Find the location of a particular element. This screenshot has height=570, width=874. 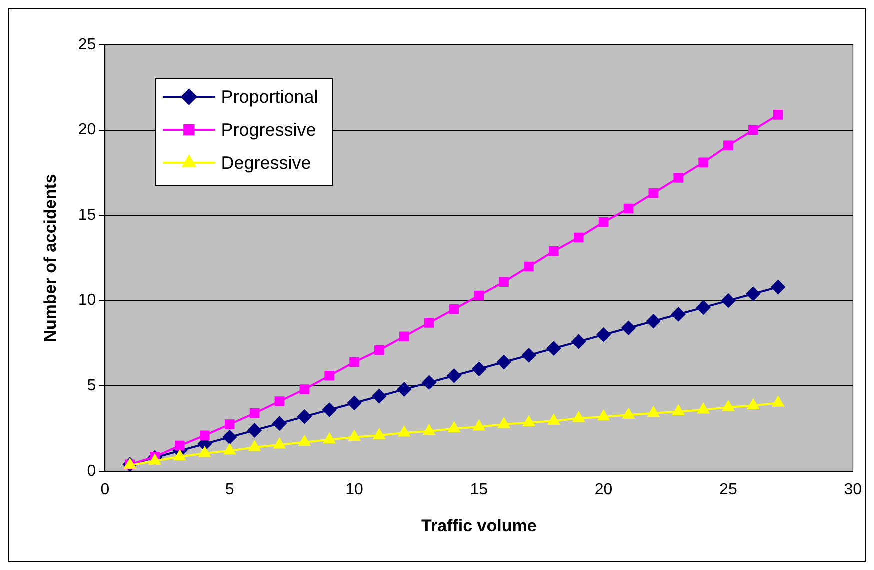

legend-label: Proportional is located at coordinates (269, 96).